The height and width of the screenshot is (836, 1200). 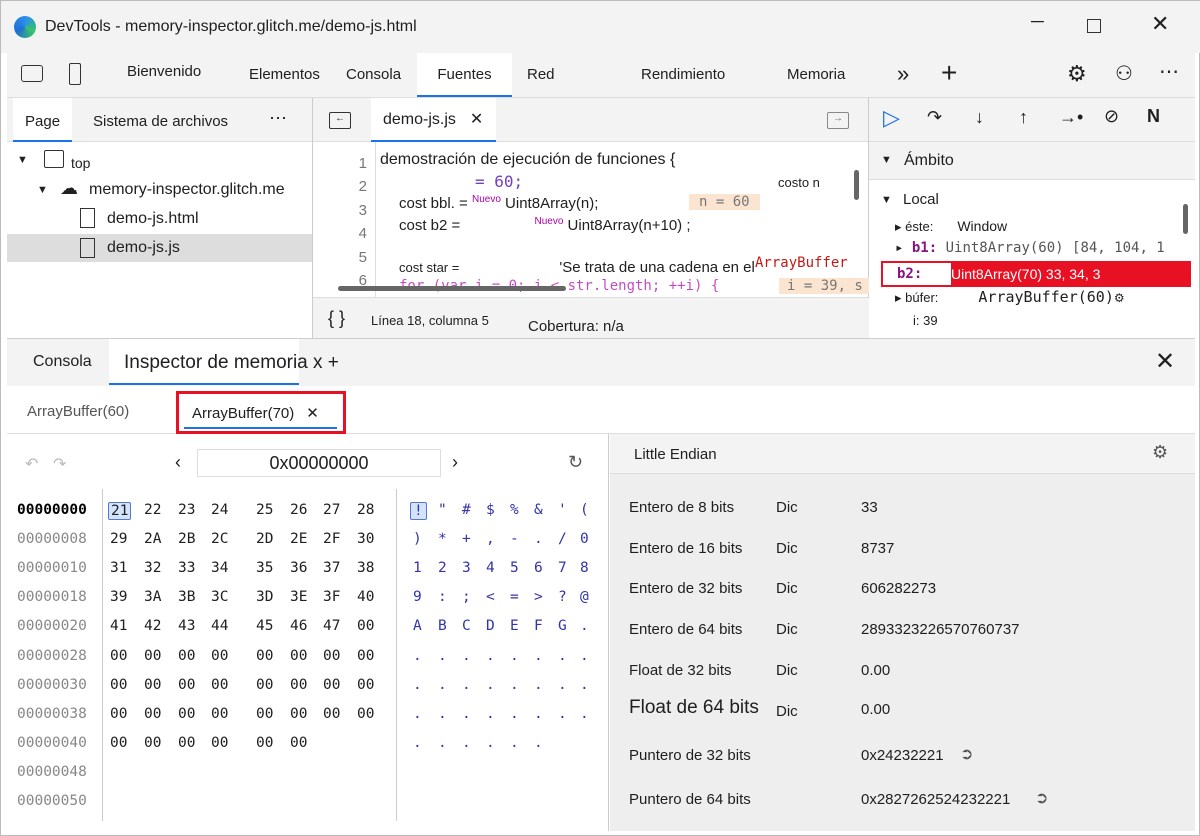 What do you see at coordinates (949, 72) in the screenshot?
I see `add-tab-icon: +` at bounding box center [949, 72].